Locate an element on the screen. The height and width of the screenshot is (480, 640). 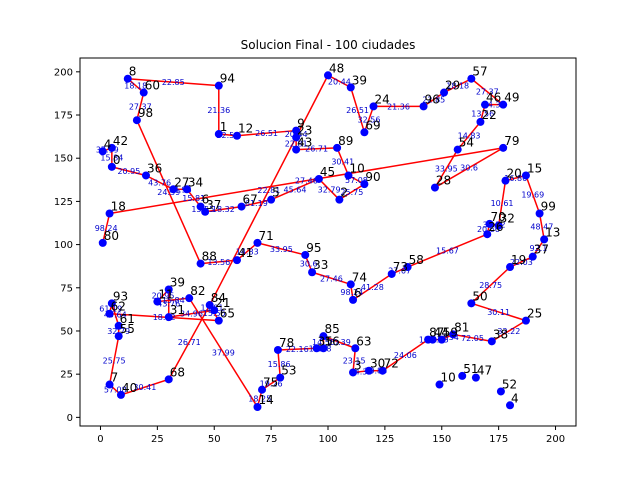
distance-label: 44.36 is located at coordinates (361, 372).